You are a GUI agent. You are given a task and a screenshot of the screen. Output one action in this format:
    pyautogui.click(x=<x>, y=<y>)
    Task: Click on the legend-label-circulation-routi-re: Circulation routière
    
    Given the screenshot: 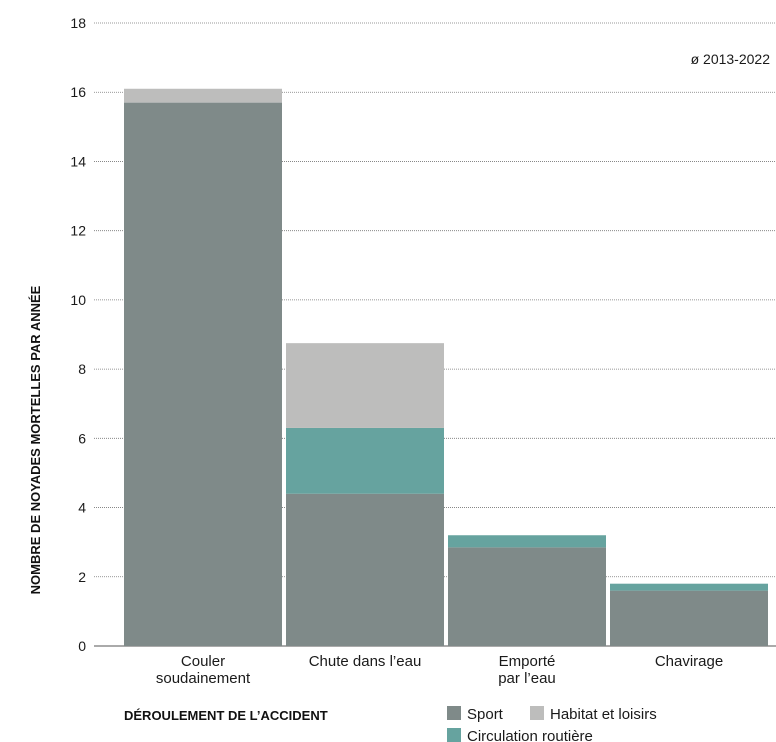 What is the action you would take?
    pyautogui.click(x=530, y=735)
    